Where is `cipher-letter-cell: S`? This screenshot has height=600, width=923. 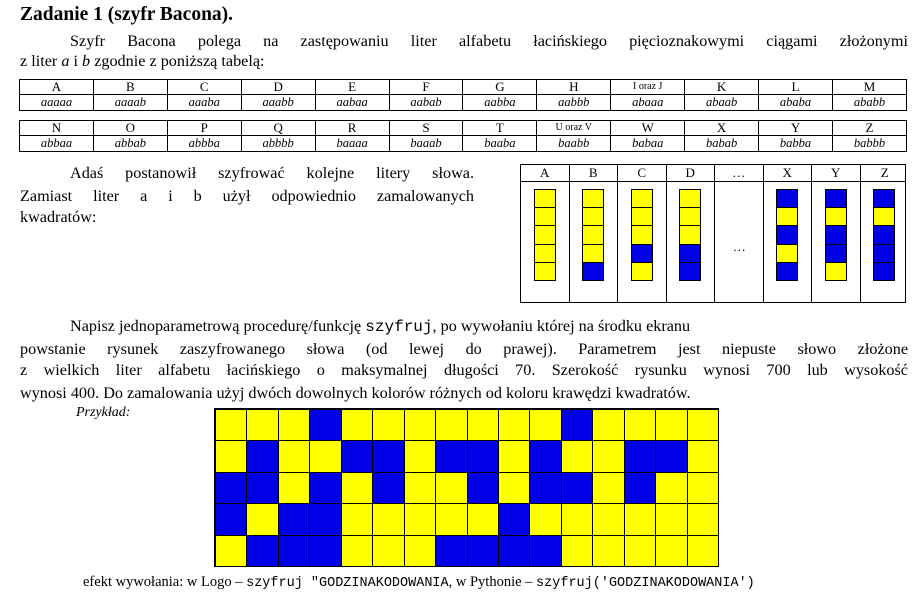
cipher-letter-cell: S is located at coordinates (426, 128).